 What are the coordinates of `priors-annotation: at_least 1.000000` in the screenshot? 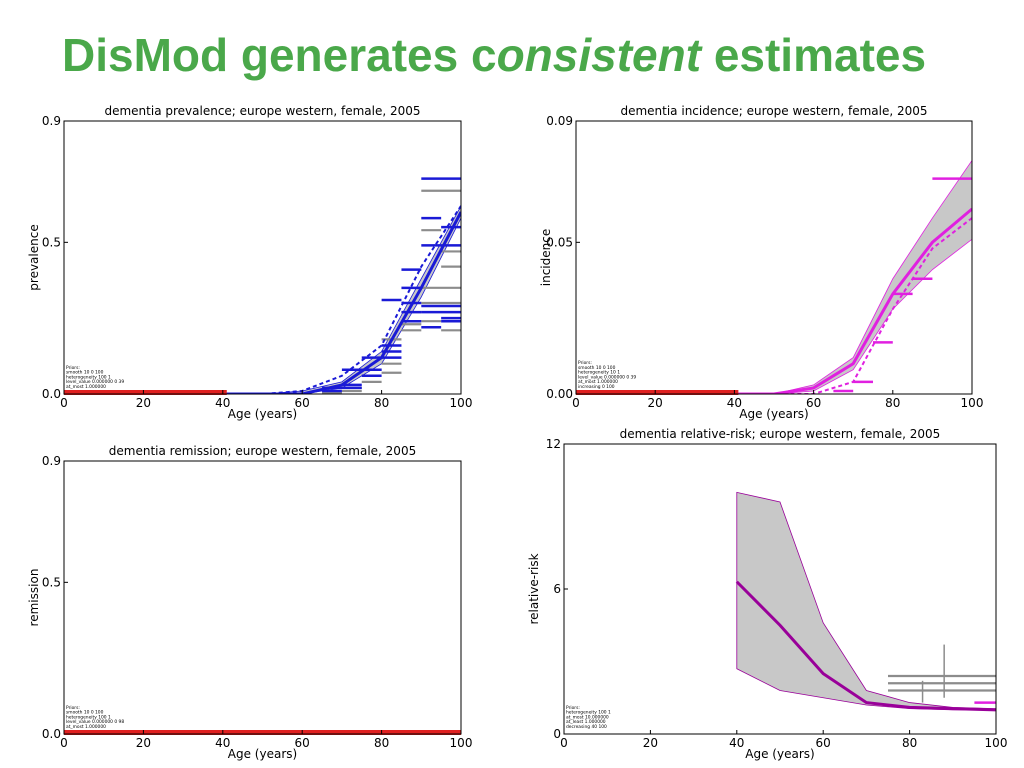 It's located at (586, 722).